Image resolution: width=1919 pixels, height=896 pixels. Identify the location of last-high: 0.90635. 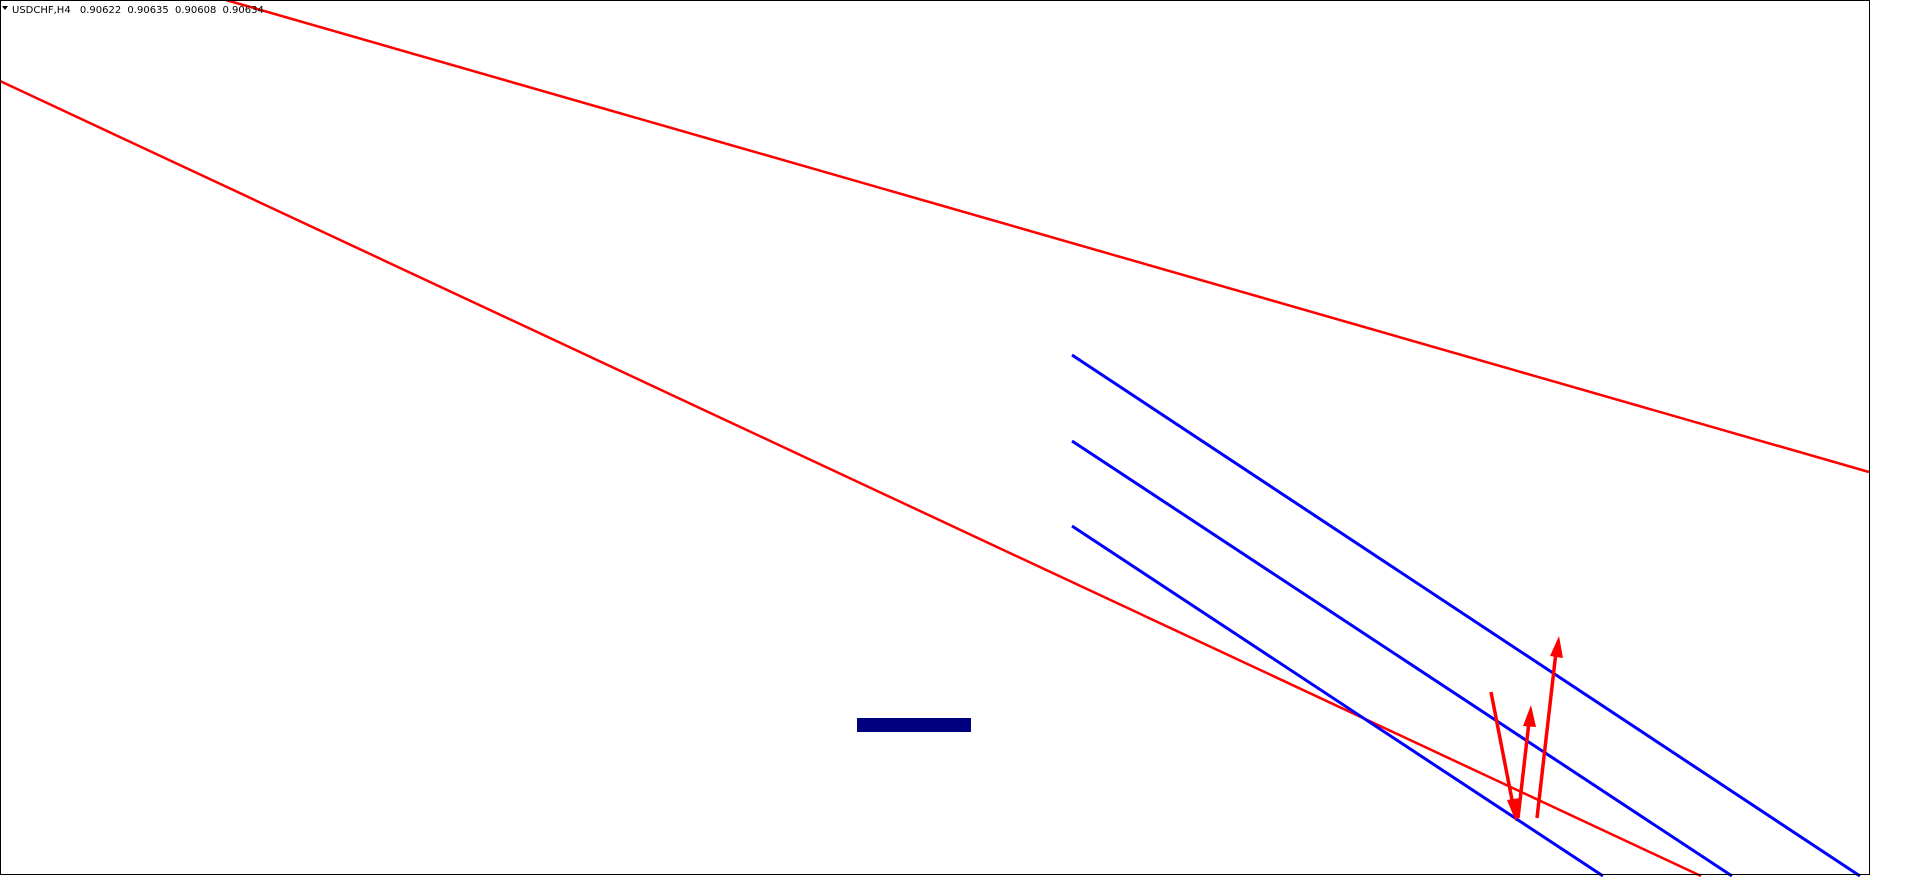
(147, 10).